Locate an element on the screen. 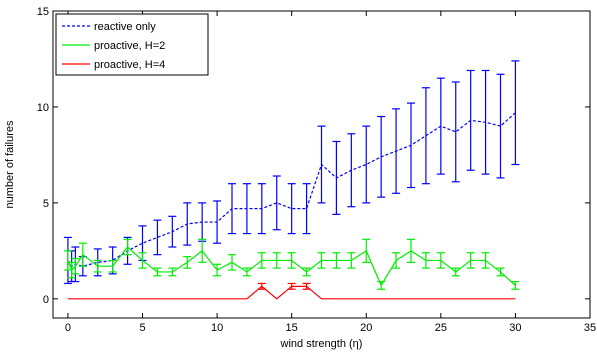 The height and width of the screenshot is (353, 597). x-tick-label: 25 is located at coordinates (441, 328).